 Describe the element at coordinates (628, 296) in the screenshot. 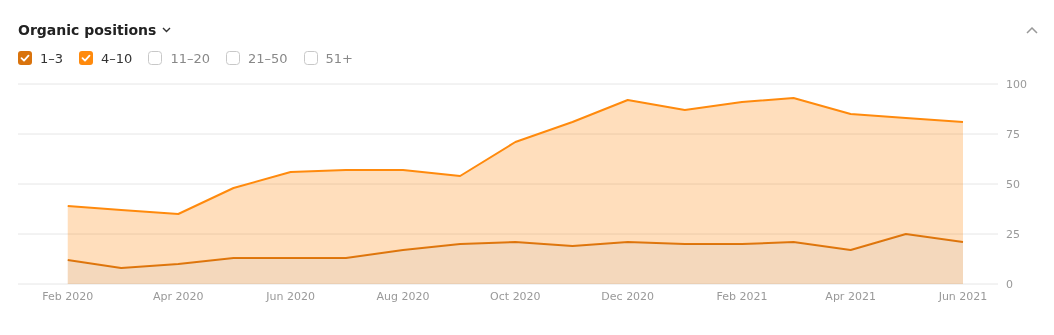

I see `x-tick-label: Dec 2020` at that location.